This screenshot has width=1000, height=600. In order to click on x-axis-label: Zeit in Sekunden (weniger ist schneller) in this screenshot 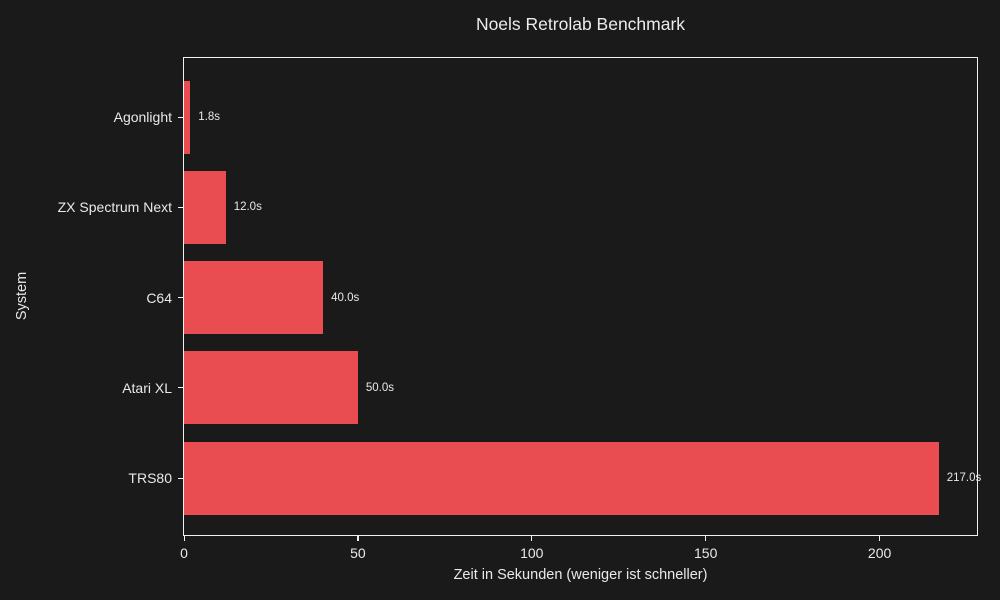, I will do `click(580, 575)`.